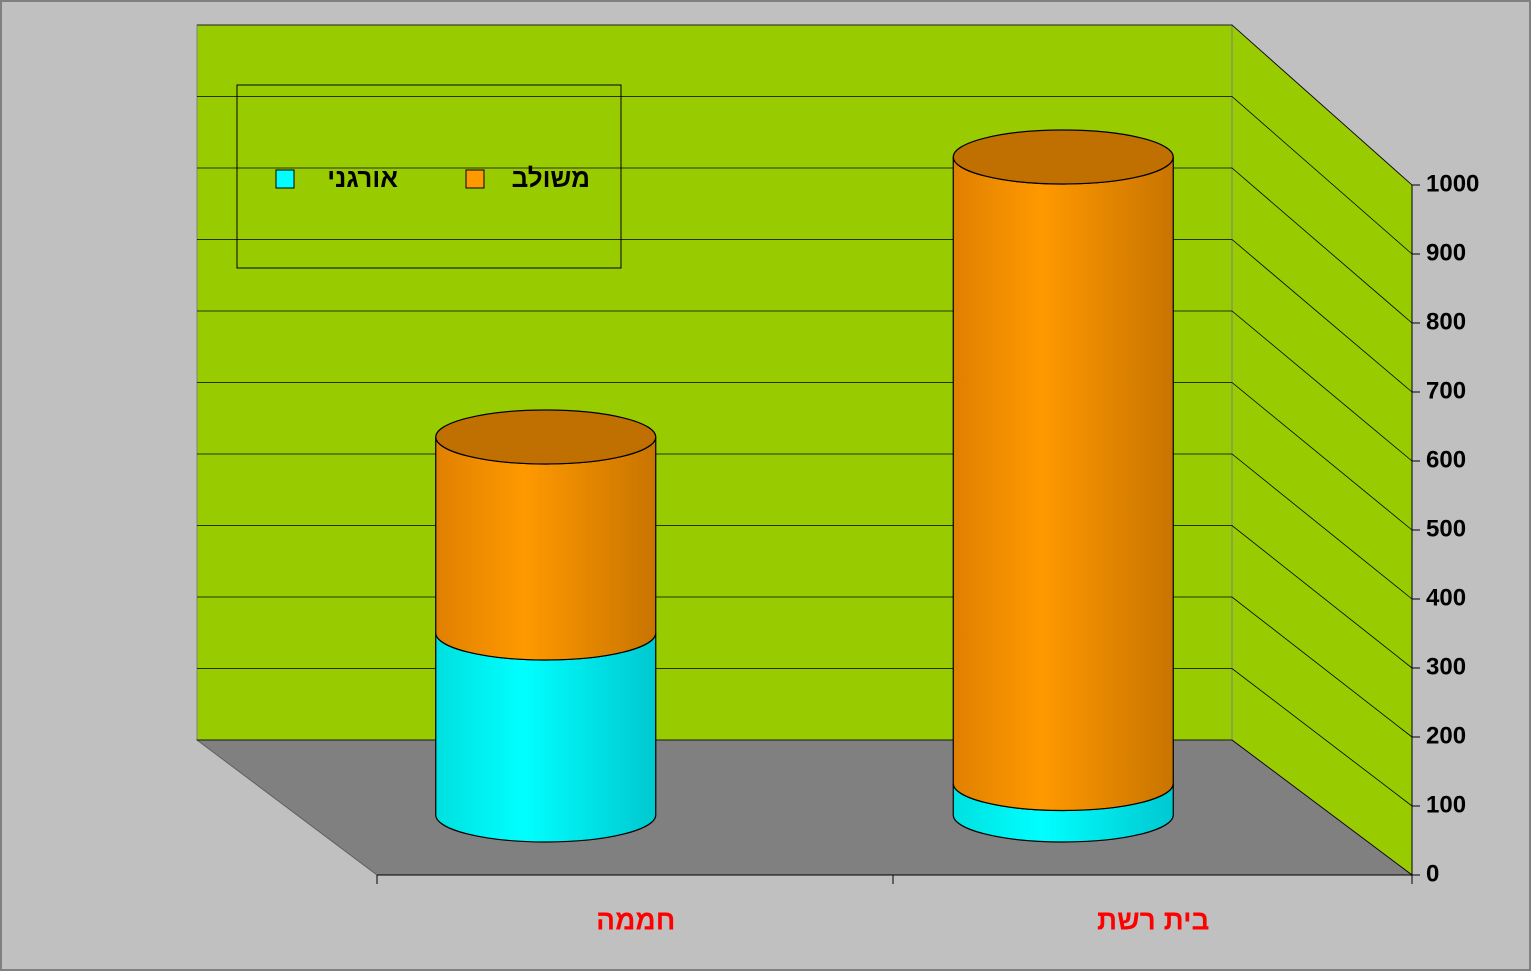  Describe the element at coordinates (804, 807) in the screenshot. I see `floor` at that location.